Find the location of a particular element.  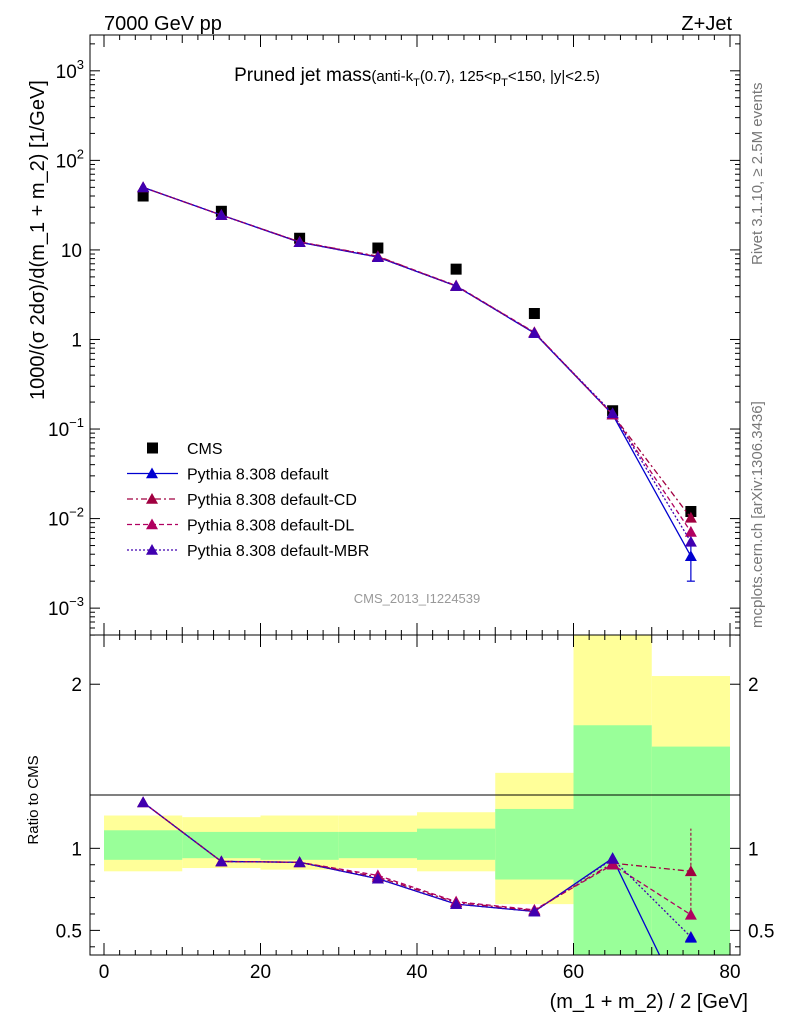

ratio-marker-default-last is located at coordinates (690, 937).